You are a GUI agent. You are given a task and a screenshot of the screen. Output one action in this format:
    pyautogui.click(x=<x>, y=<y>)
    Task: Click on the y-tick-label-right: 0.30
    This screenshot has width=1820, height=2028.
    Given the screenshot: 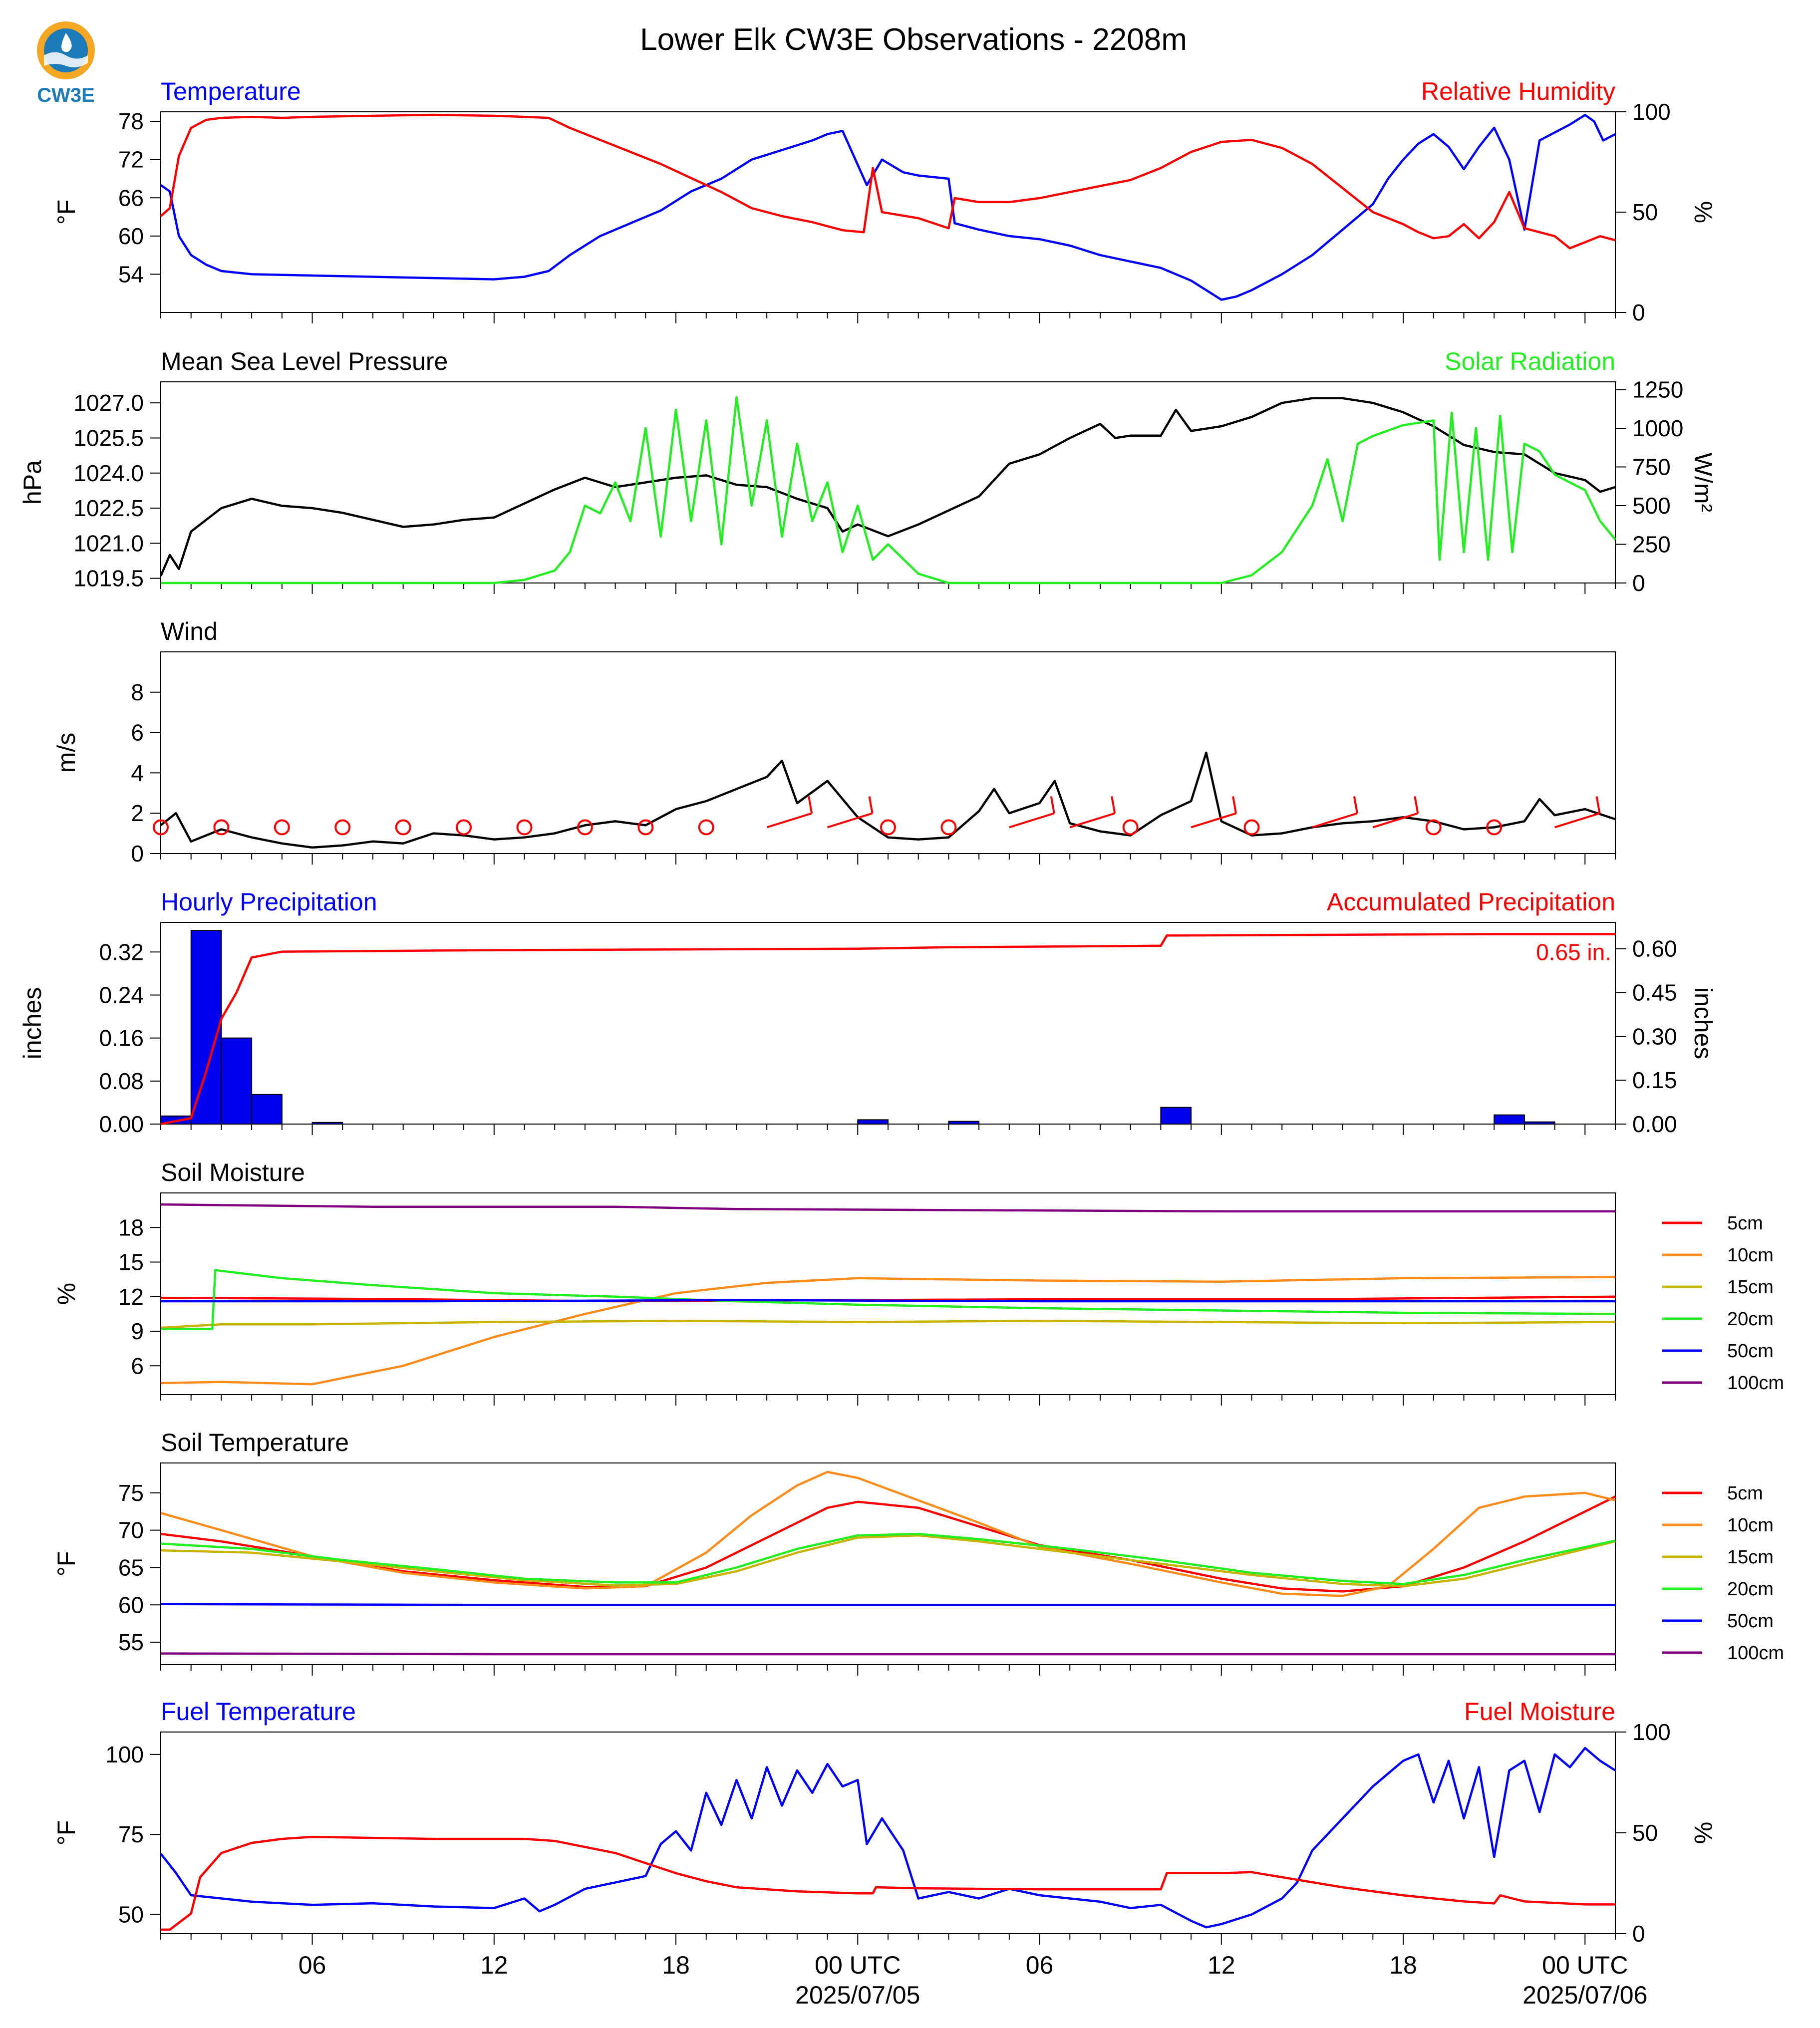 What is the action you would take?
    pyautogui.click(x=1654, y=1036)
    